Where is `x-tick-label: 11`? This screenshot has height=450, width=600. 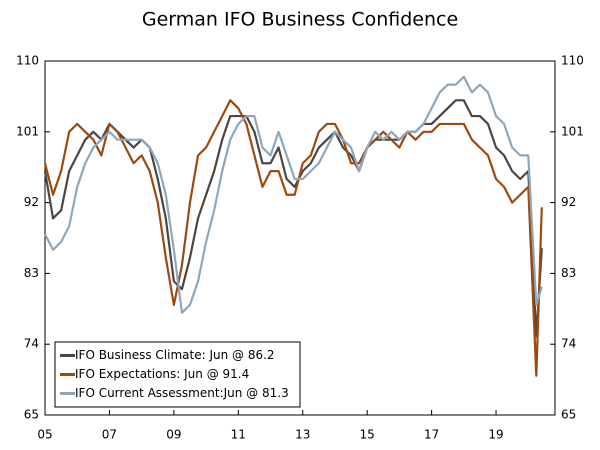 x-tick-label: 11 is located at coordinates (238, 435).